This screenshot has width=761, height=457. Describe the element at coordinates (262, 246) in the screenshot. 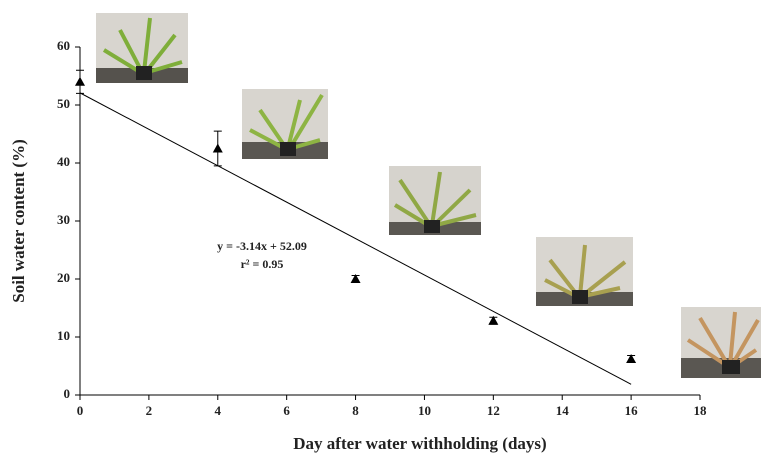

I see `equation: y = -3.14x + 52.09` at that location.